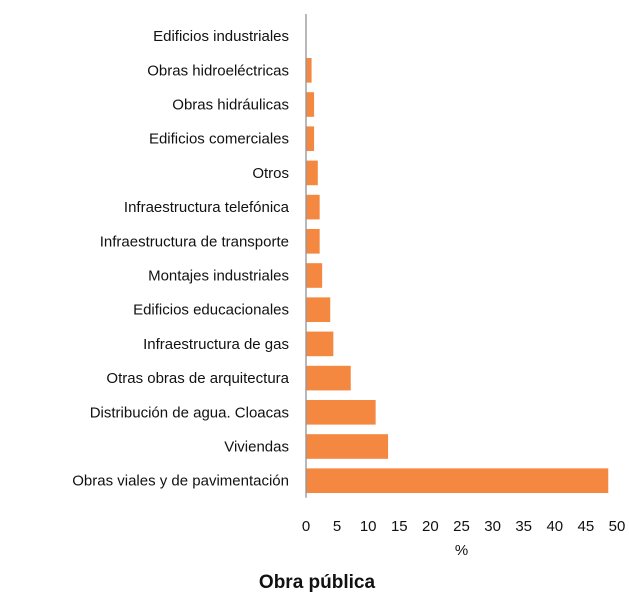 The image size is (629, 594). What do you see at coordinates (219, 139) in the screenshot?
I see `category-label: Edificios comerciales` at bounding box center [219, 139].